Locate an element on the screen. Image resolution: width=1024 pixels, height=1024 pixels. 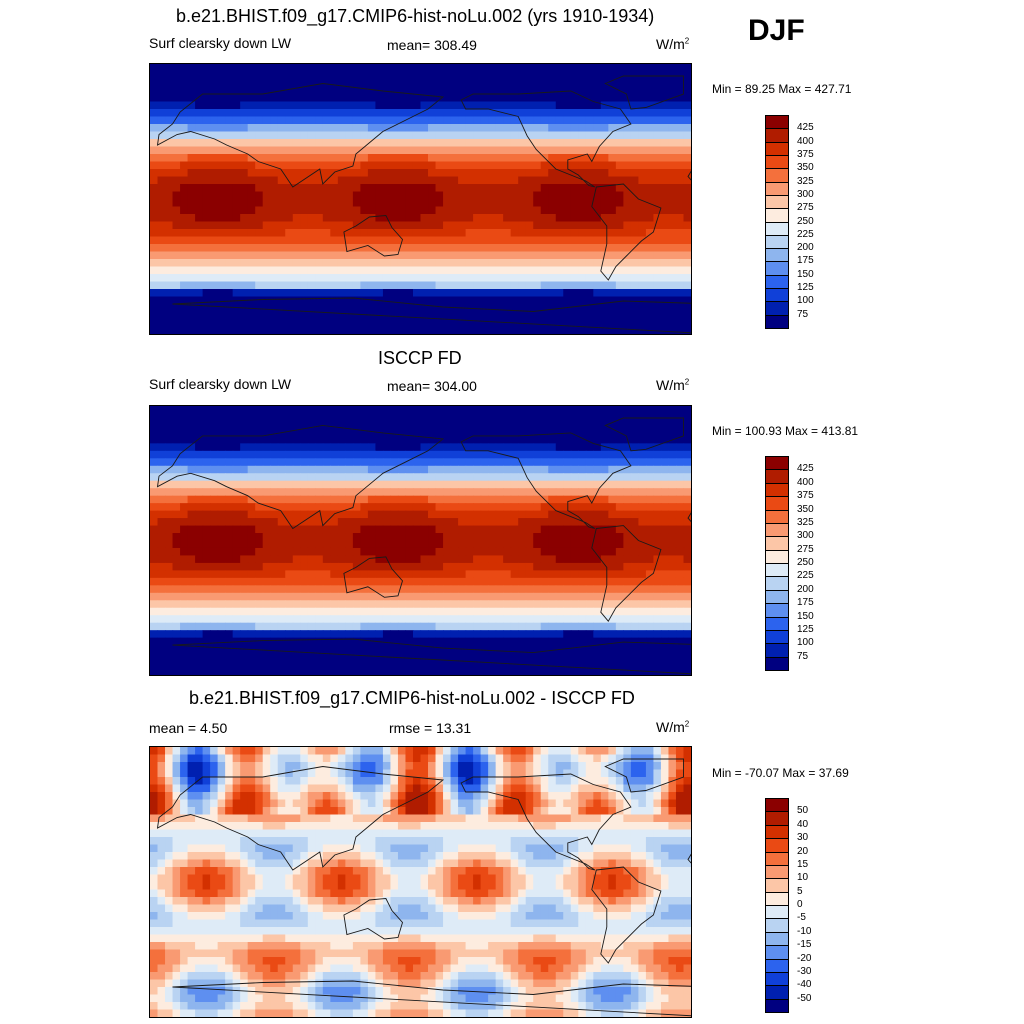
minmax-label: Min = -70.07 Max = 37.69 is located at coordinates (780, 773).